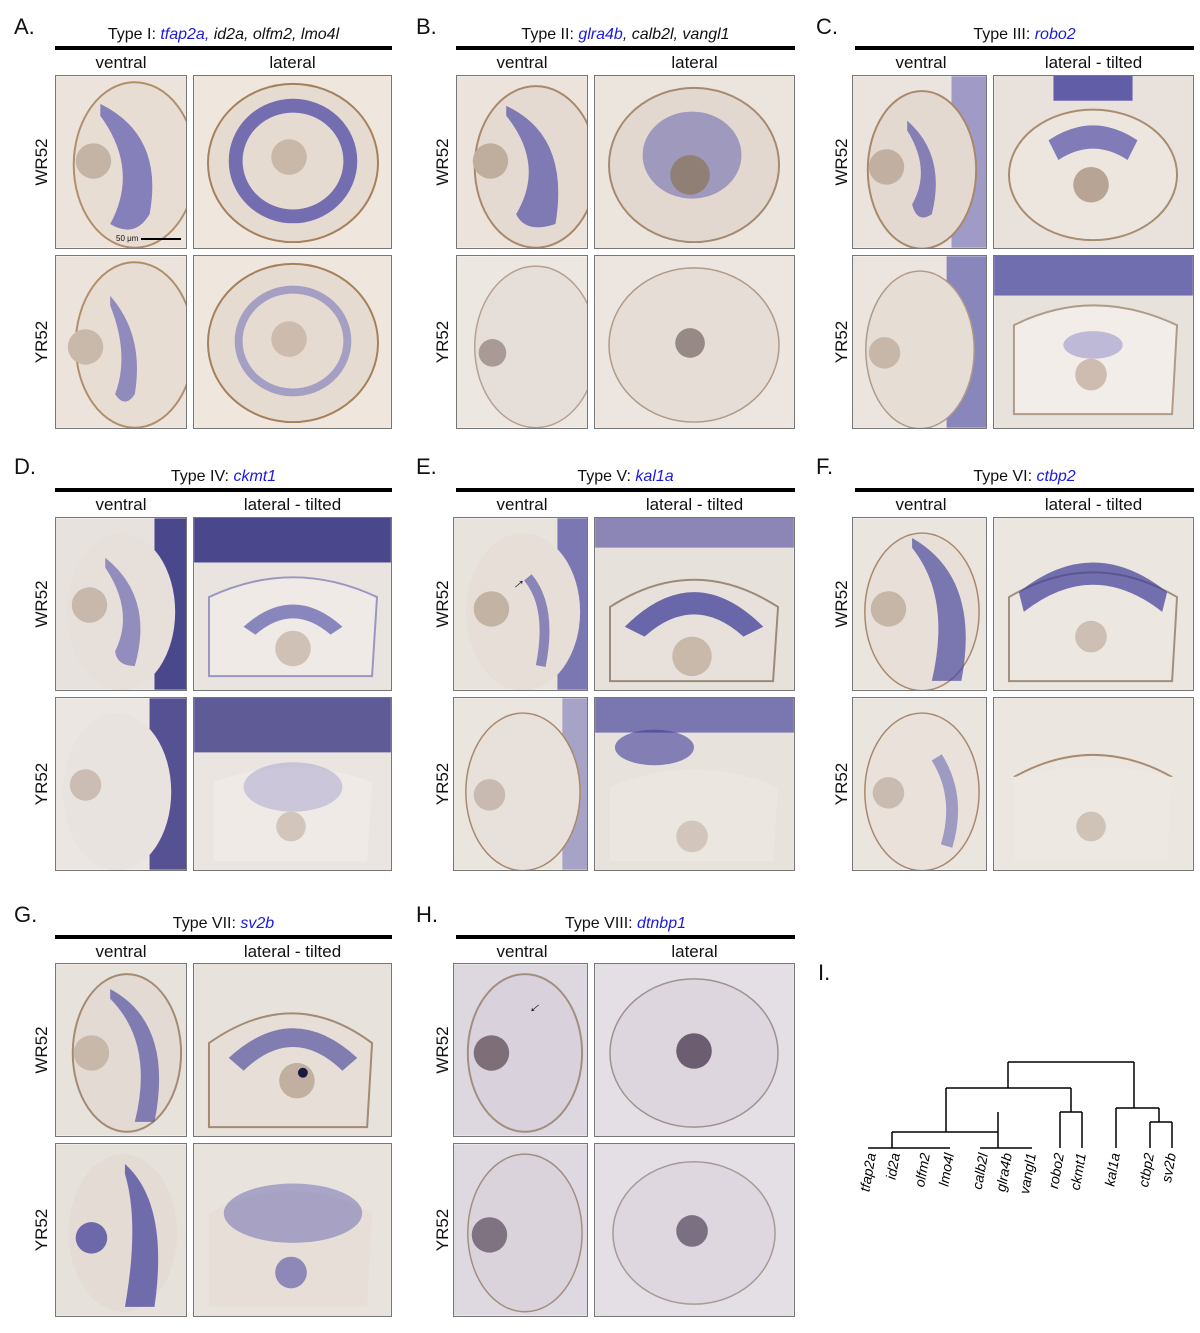 Image resolution: width=1200 pixels, height=1333 pixels. Describe the element at coordinates (922, 1170) in the screenshot. I see `leaf-label-olfm2: olfm2` at that location.